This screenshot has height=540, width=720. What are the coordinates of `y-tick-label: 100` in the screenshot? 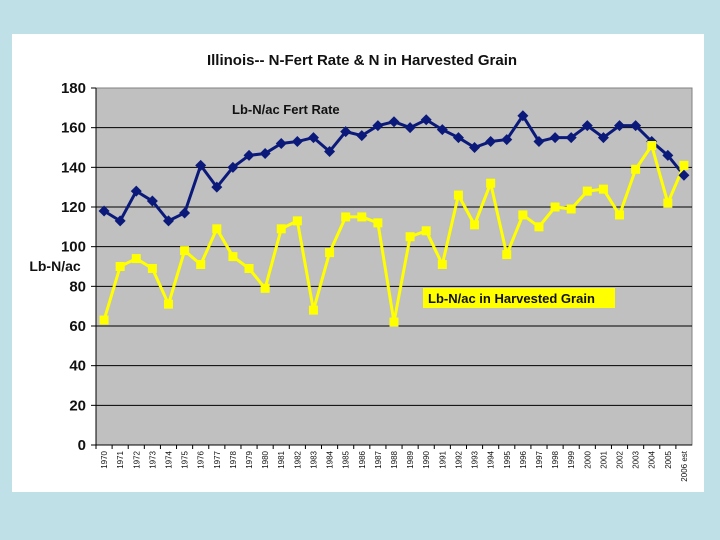 It's located at (73, 247).